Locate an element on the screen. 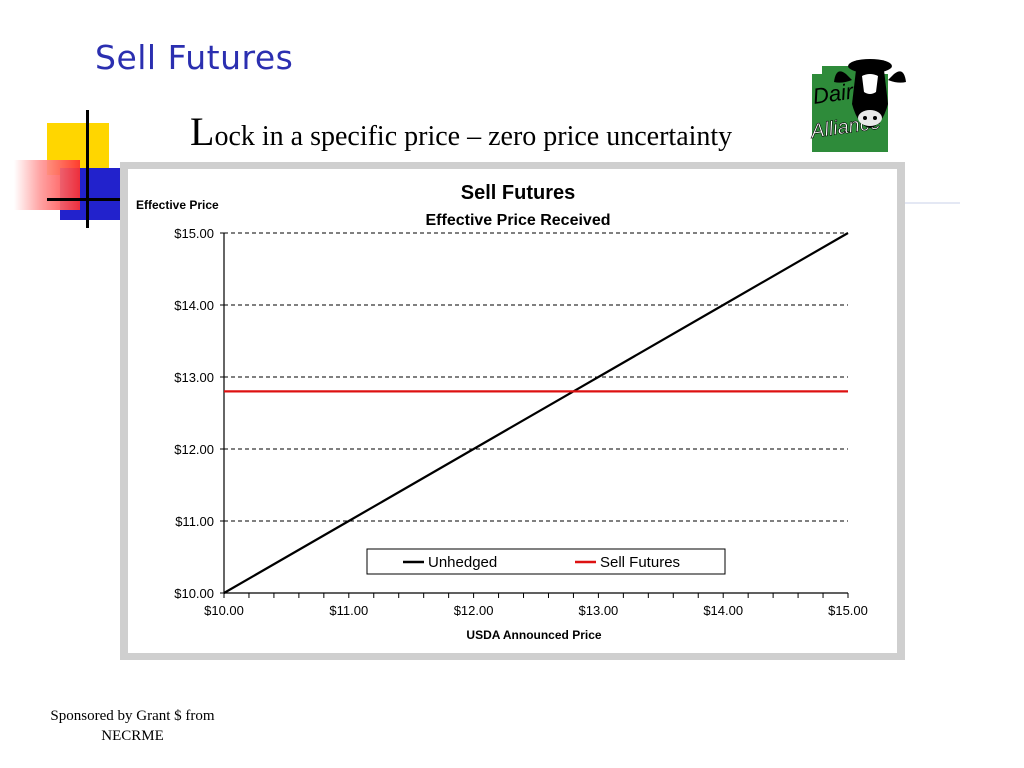  legend-label-unhedged: Unhedged is located at coordinates (462, 562).